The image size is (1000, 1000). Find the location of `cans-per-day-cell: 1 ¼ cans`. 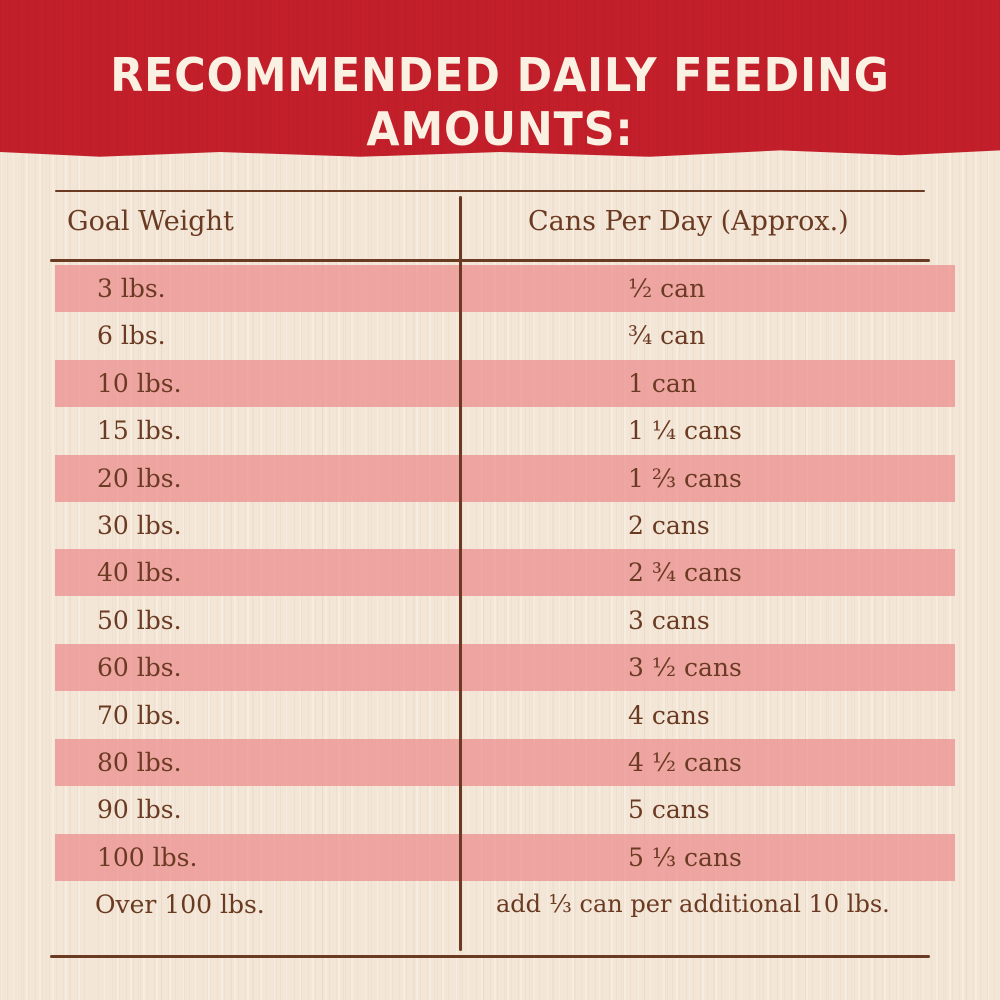

cans-per-day-cell: 1 ¼ cans is located at coordinates (685, 431).